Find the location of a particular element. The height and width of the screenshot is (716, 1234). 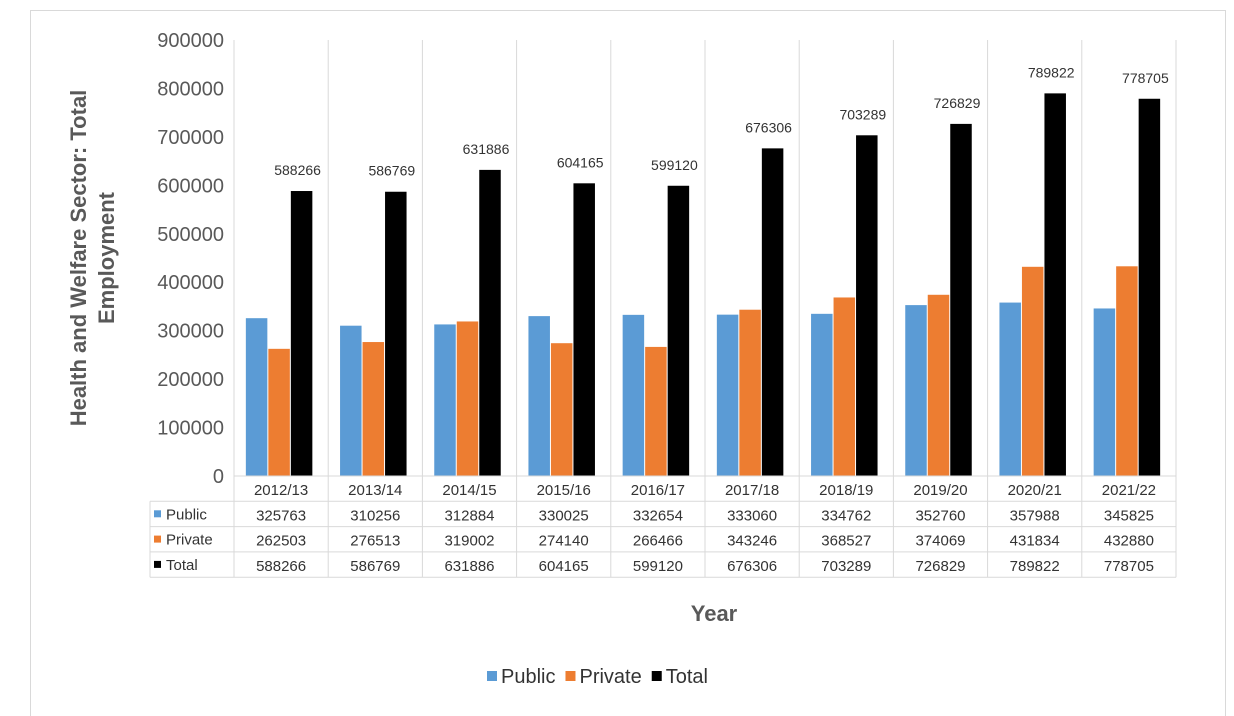

data-label-total: 586769 is located at coordinates (391, 171).